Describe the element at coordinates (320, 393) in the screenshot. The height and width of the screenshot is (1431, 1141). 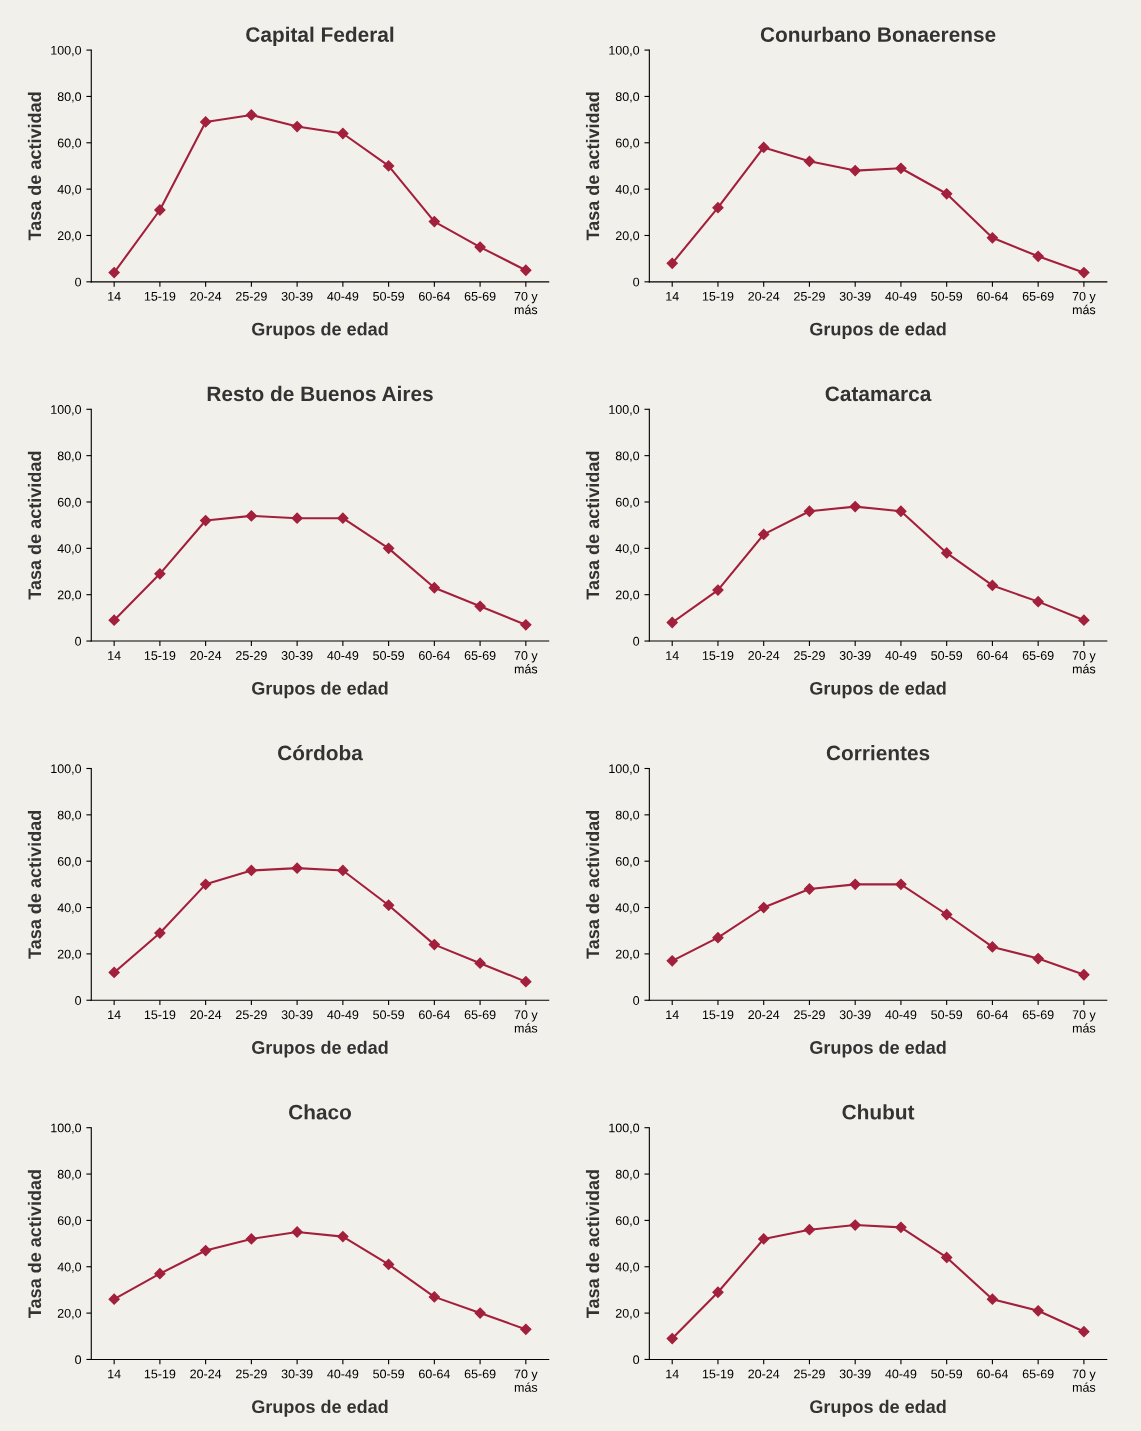
I see `chart-title: Resto de Buenos Aires` at that location.